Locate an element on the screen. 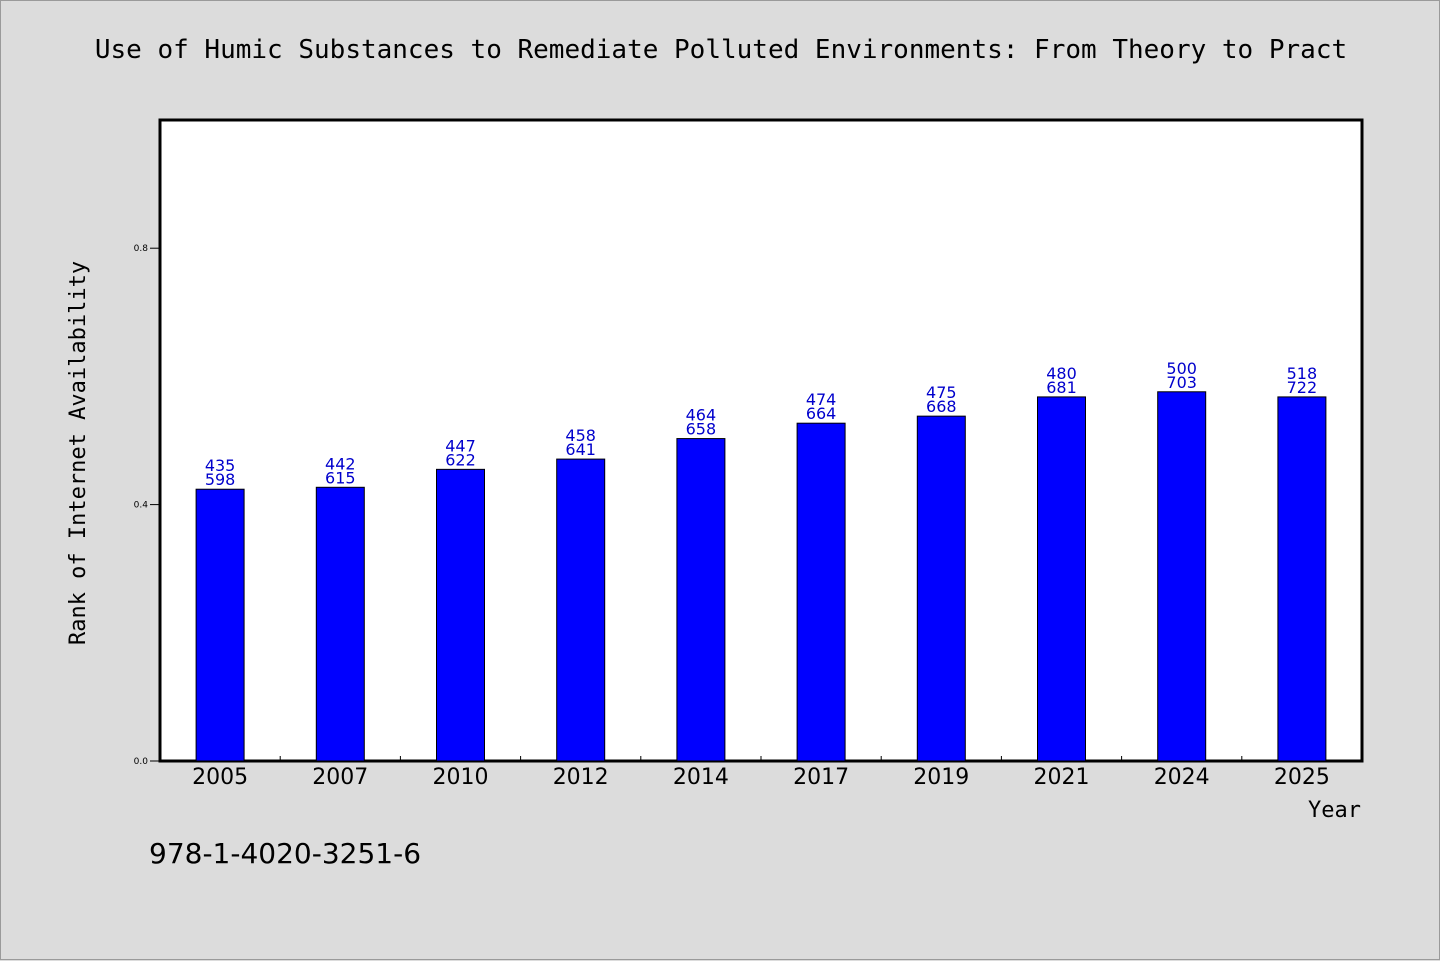 The width and height of the screenshot is (1440, 961). bar-label-top: 475 is located at coordinates (941, 392).